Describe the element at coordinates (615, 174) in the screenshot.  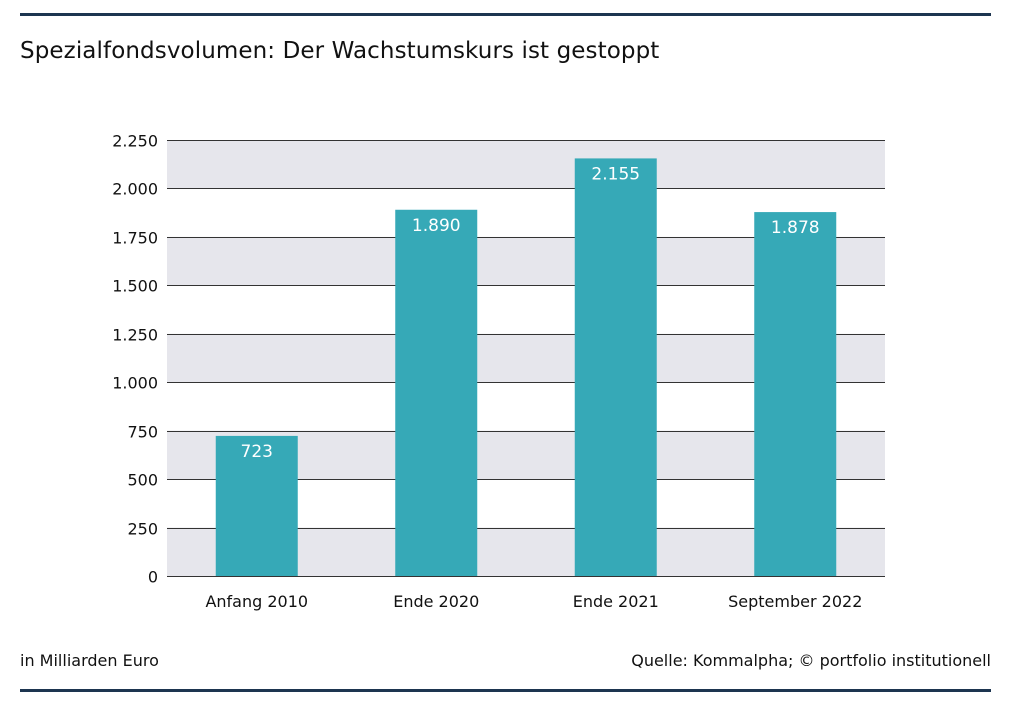
I see `bar-value-label: 2.155` at that location.